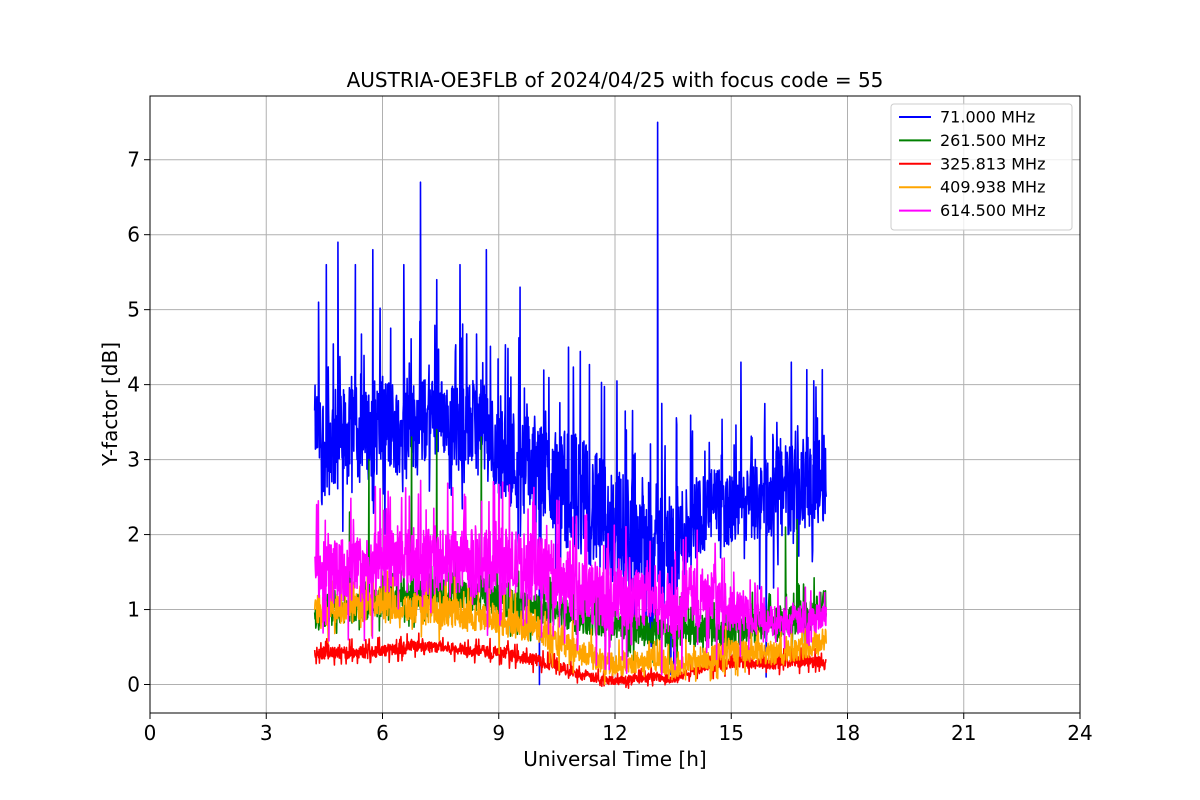 This screenshot has width=1200, height=800. I want to click on series-614-500-mhz, so click(570, 577).